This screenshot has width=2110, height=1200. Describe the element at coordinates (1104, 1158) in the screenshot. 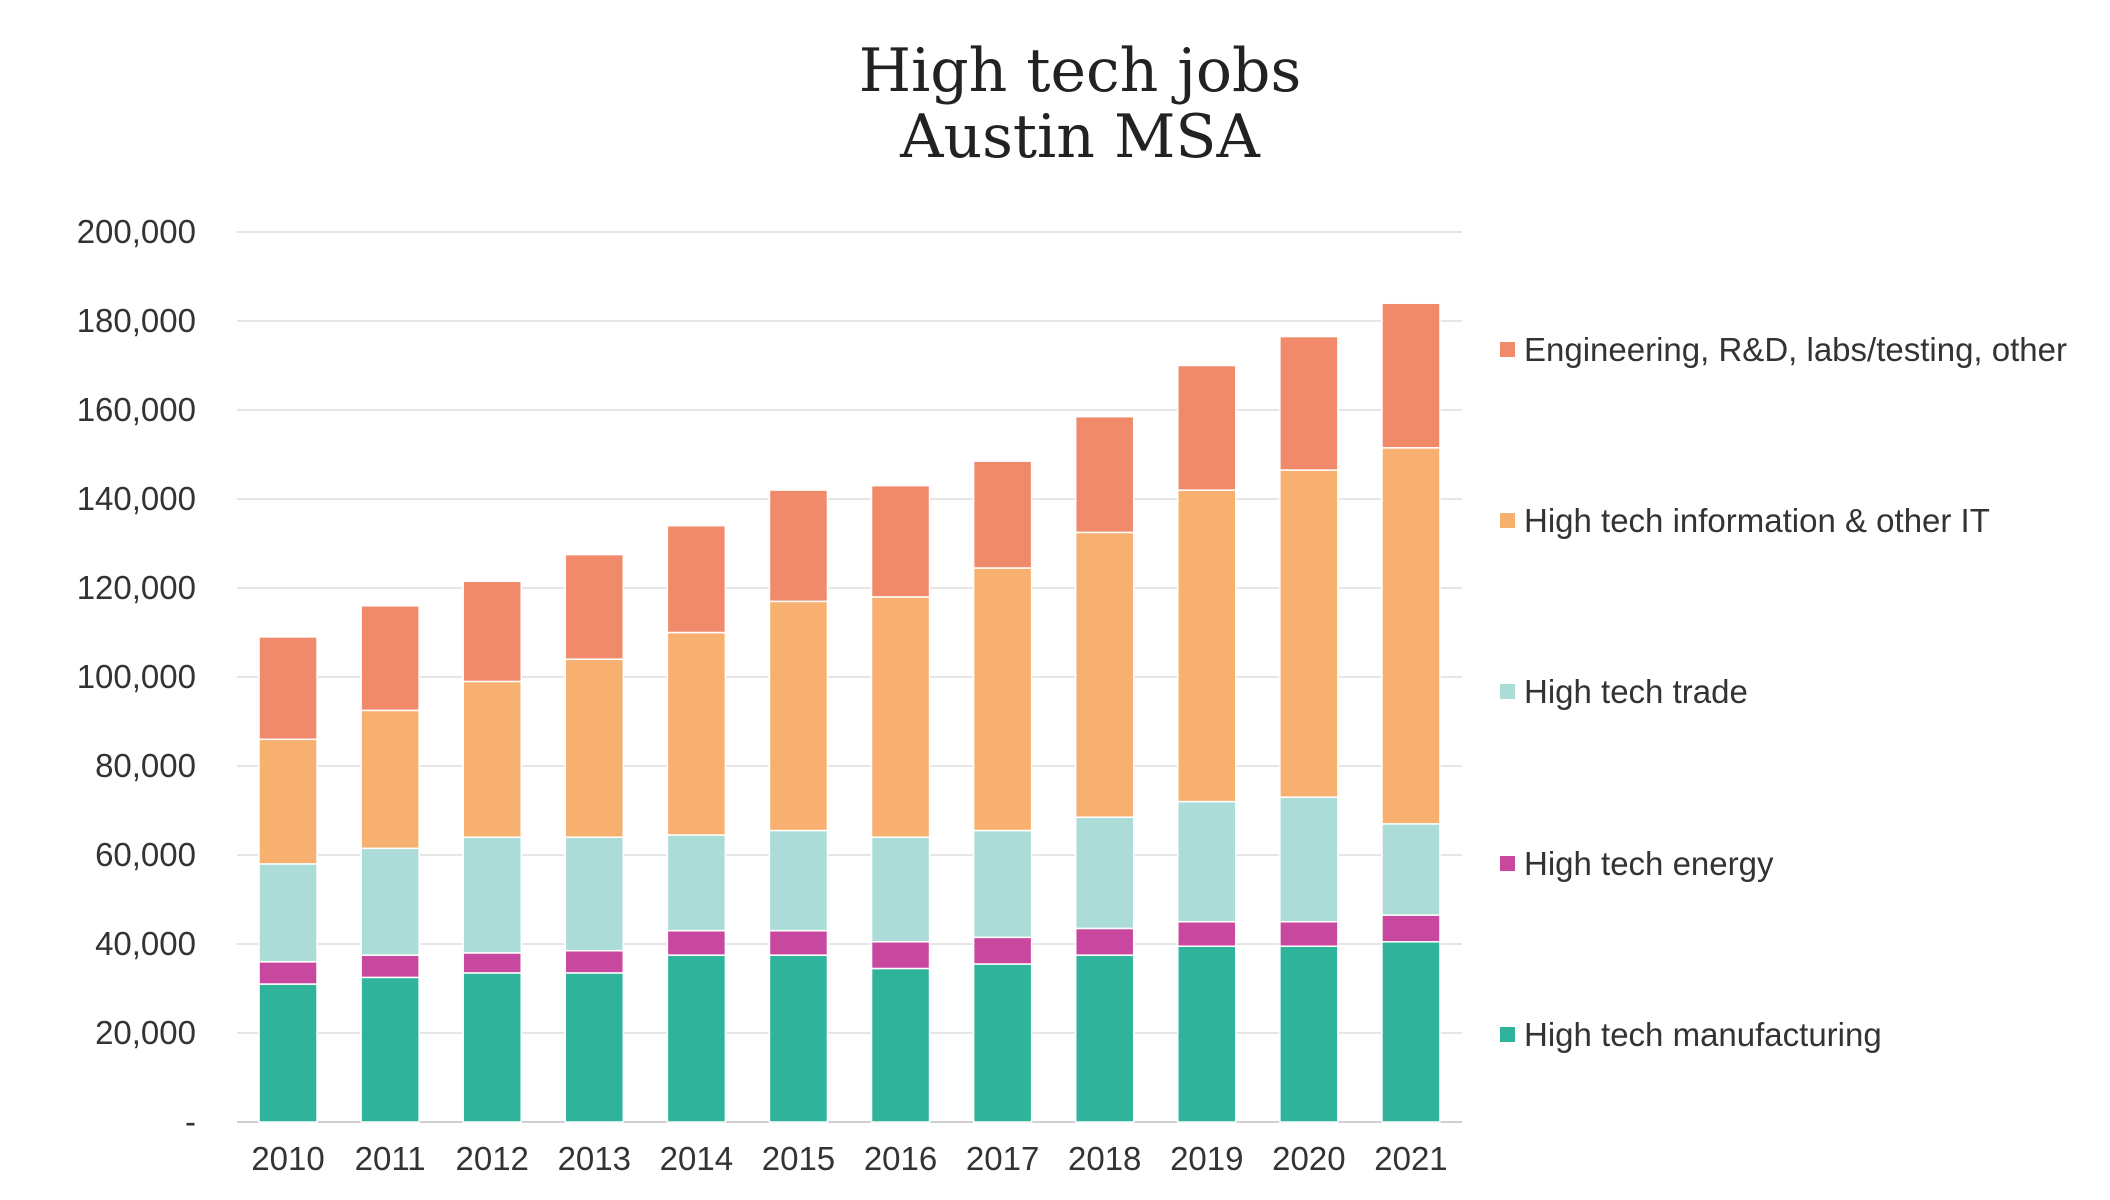

I see `x-tick-label: 2018` at that location.